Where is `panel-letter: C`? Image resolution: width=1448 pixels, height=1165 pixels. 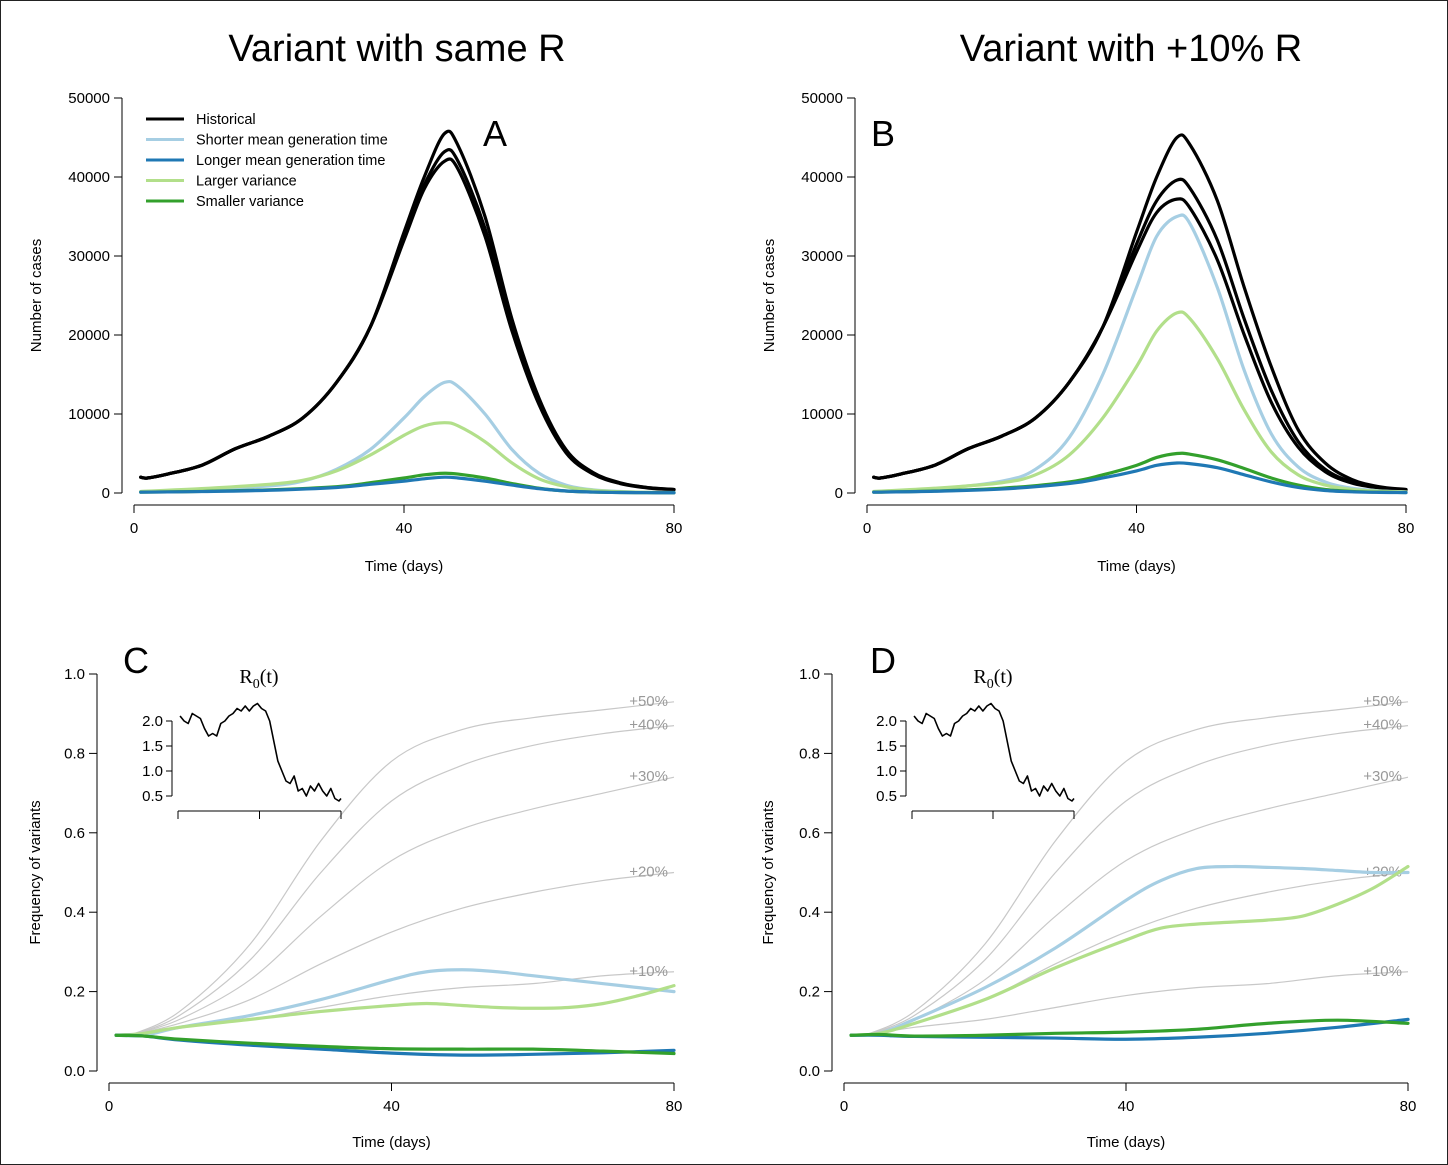
panel-letter: C is located at coordinates (136, 660).